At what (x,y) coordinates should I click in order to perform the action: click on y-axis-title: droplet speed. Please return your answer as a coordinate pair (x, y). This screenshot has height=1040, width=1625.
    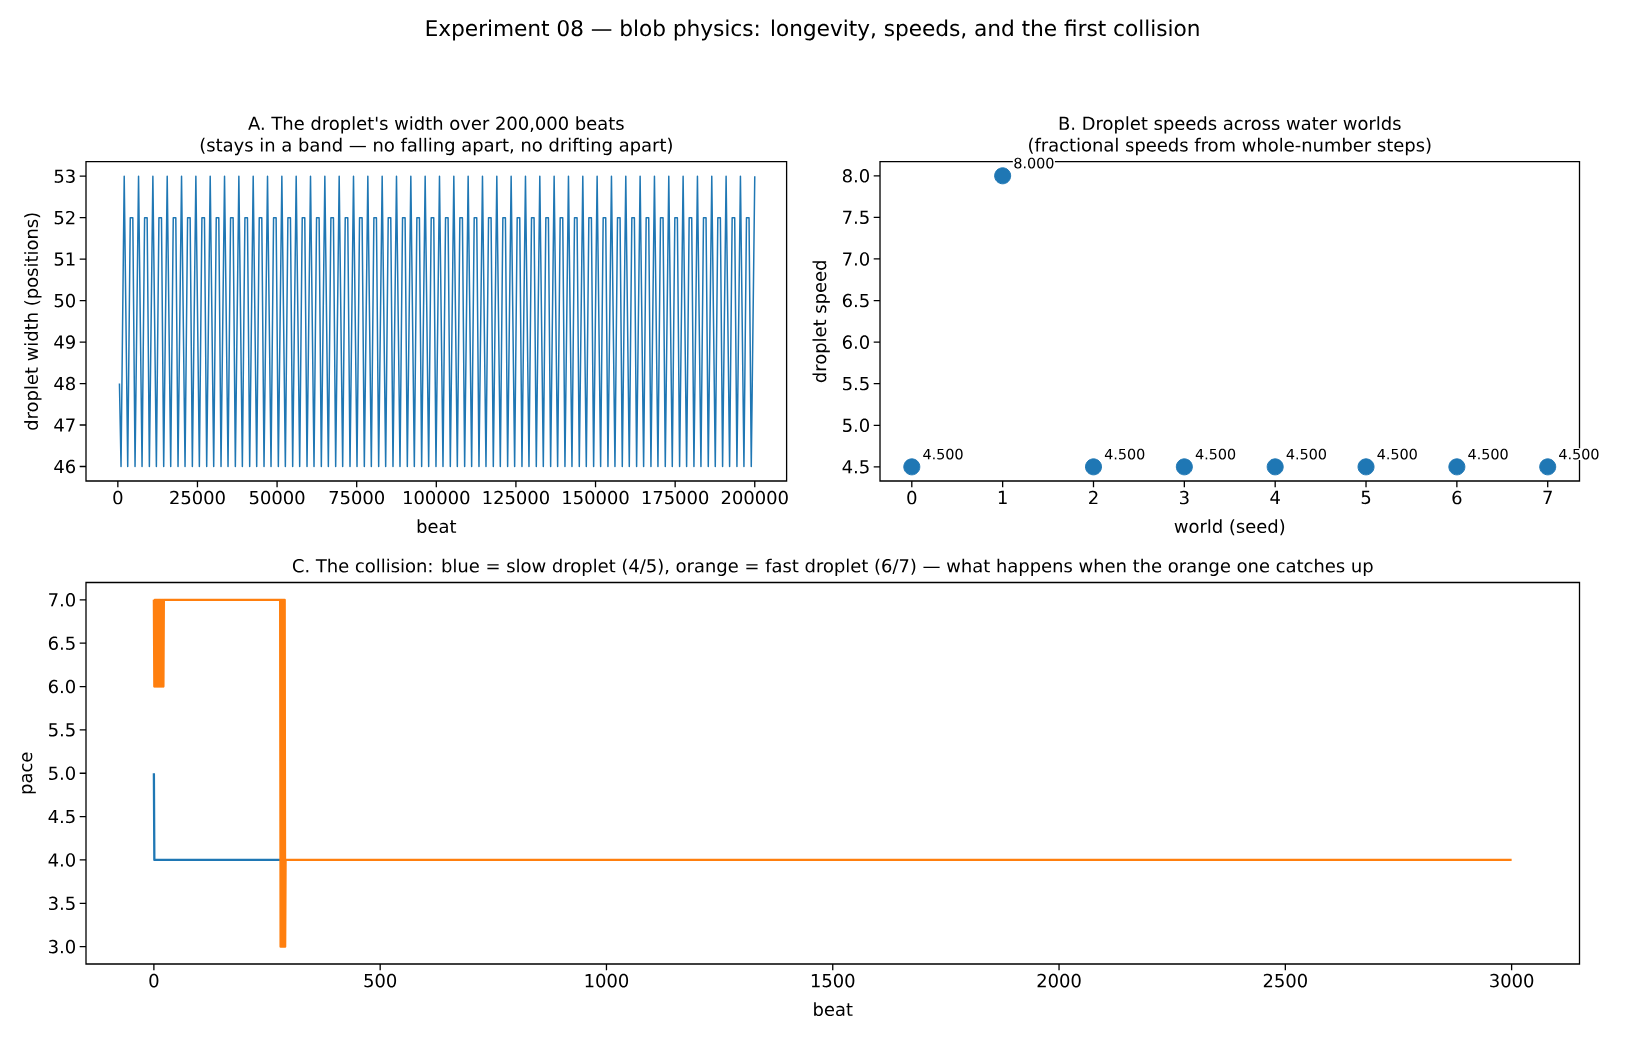
    Looking at the image, I should click on (821, 322).